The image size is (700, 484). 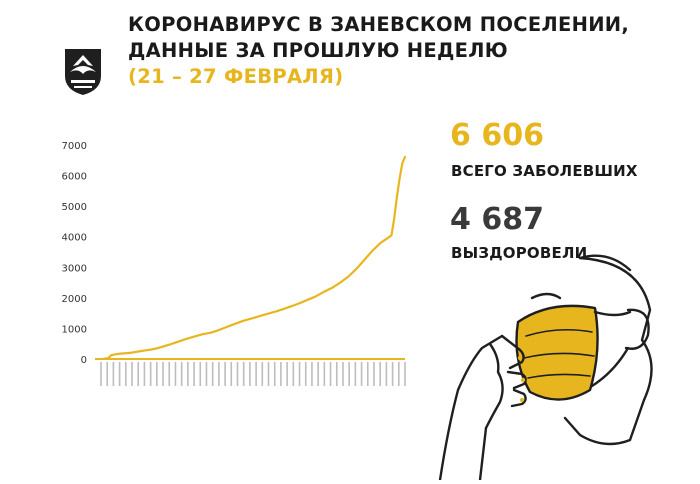 What do you see at coordinates (83, 71) in the screenshot?
I see `municipal-crest-icon` at bounding box center [83, 71].